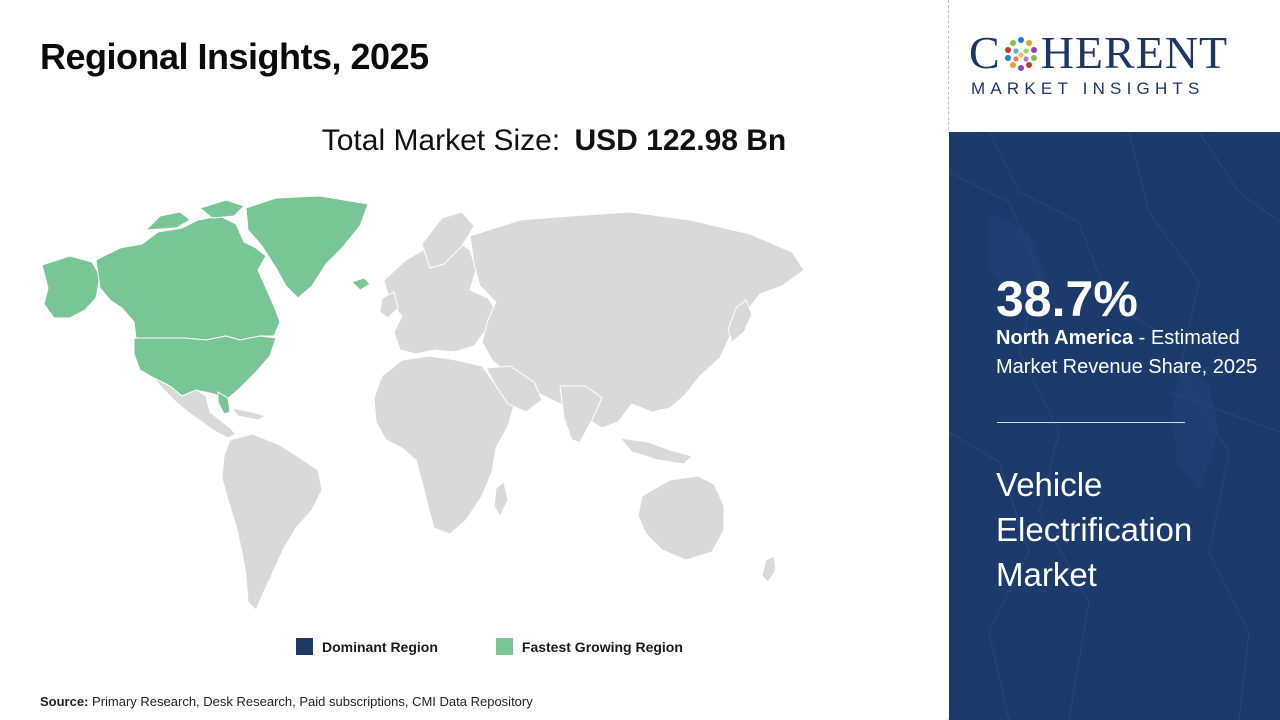  What do you see at coordinates (681, 518) in the screenshot?
I see `australia-shape` at bounding box center [681, 518].